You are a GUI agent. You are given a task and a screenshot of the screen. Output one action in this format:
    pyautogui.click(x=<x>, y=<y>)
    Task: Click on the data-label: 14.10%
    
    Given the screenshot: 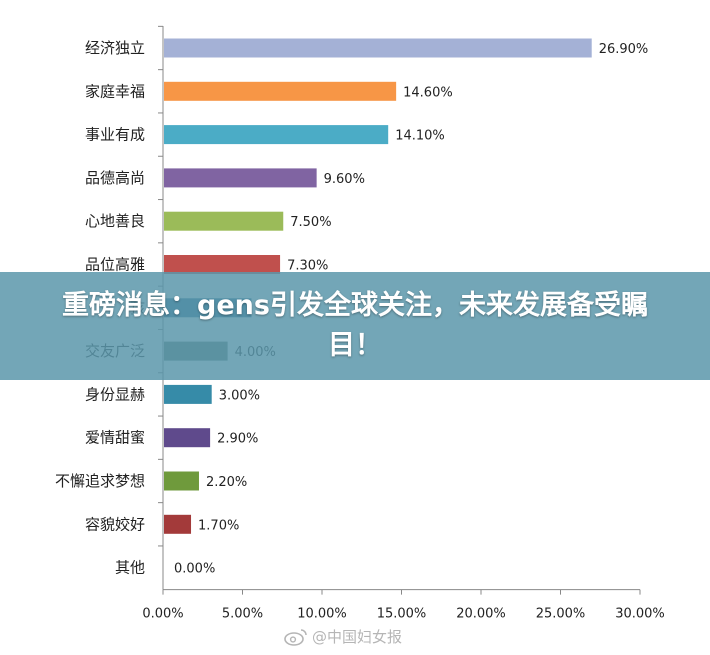 What is the action you would take?
    pyautogui.click(x=420, y=136)
    